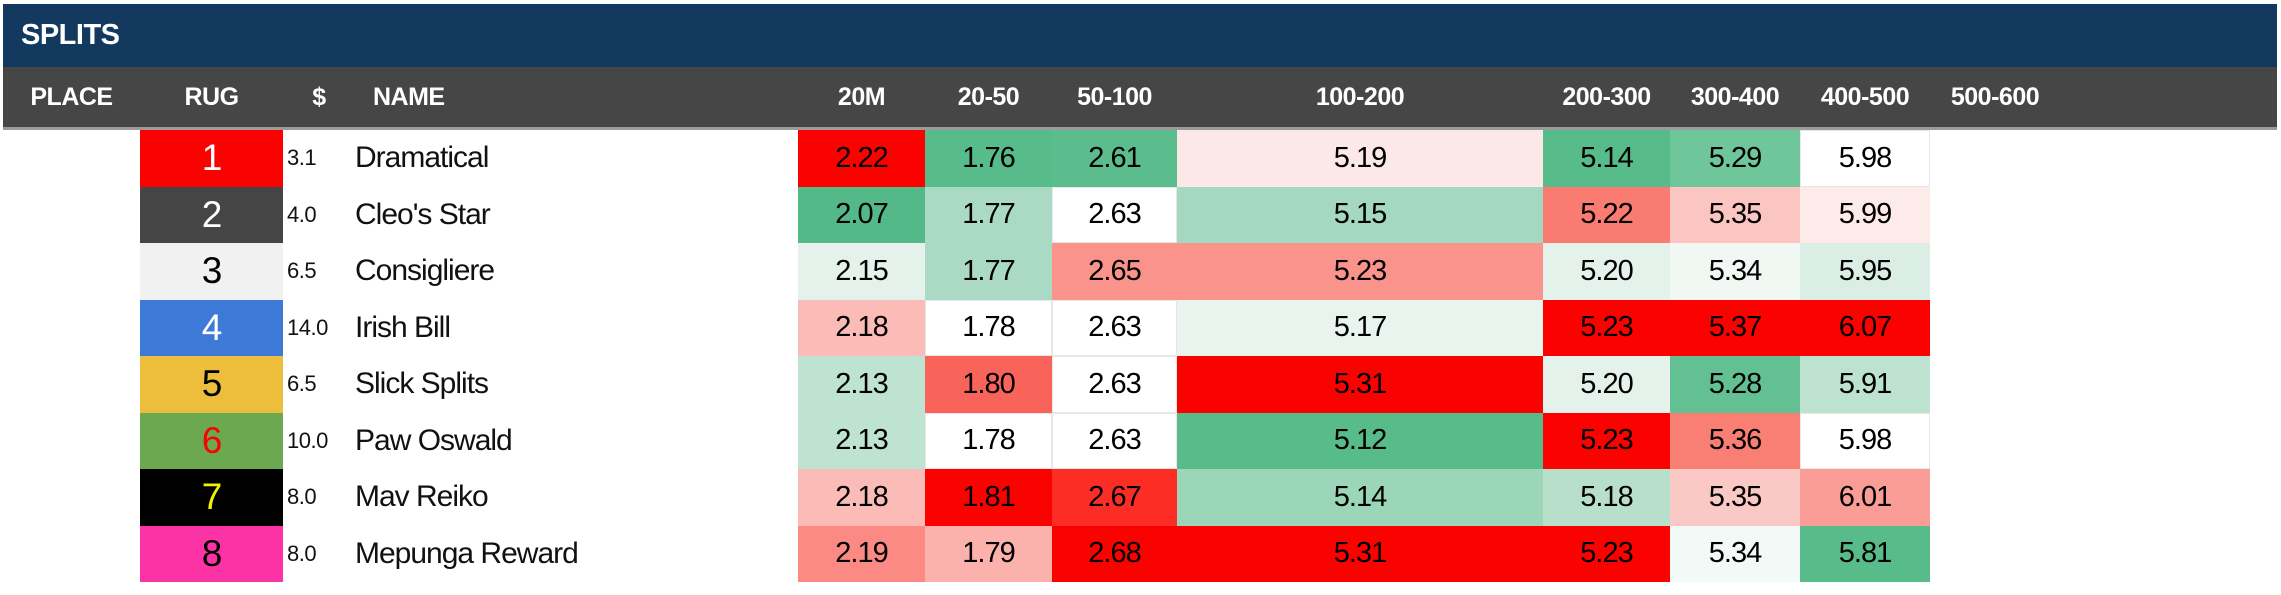  I want to click on split-cell: 5.17, so click(1360, 327).